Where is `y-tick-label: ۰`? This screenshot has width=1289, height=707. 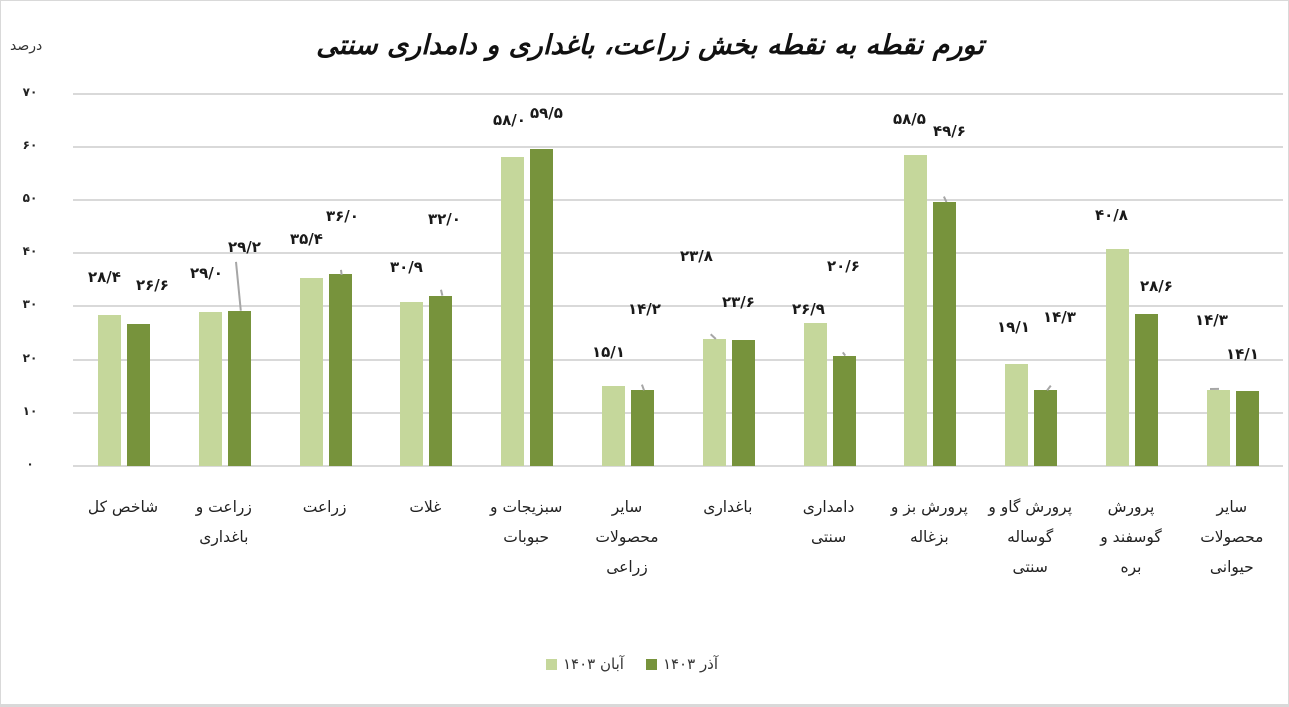 y-tick-label: ۰ is located at coordinates (30, 464).